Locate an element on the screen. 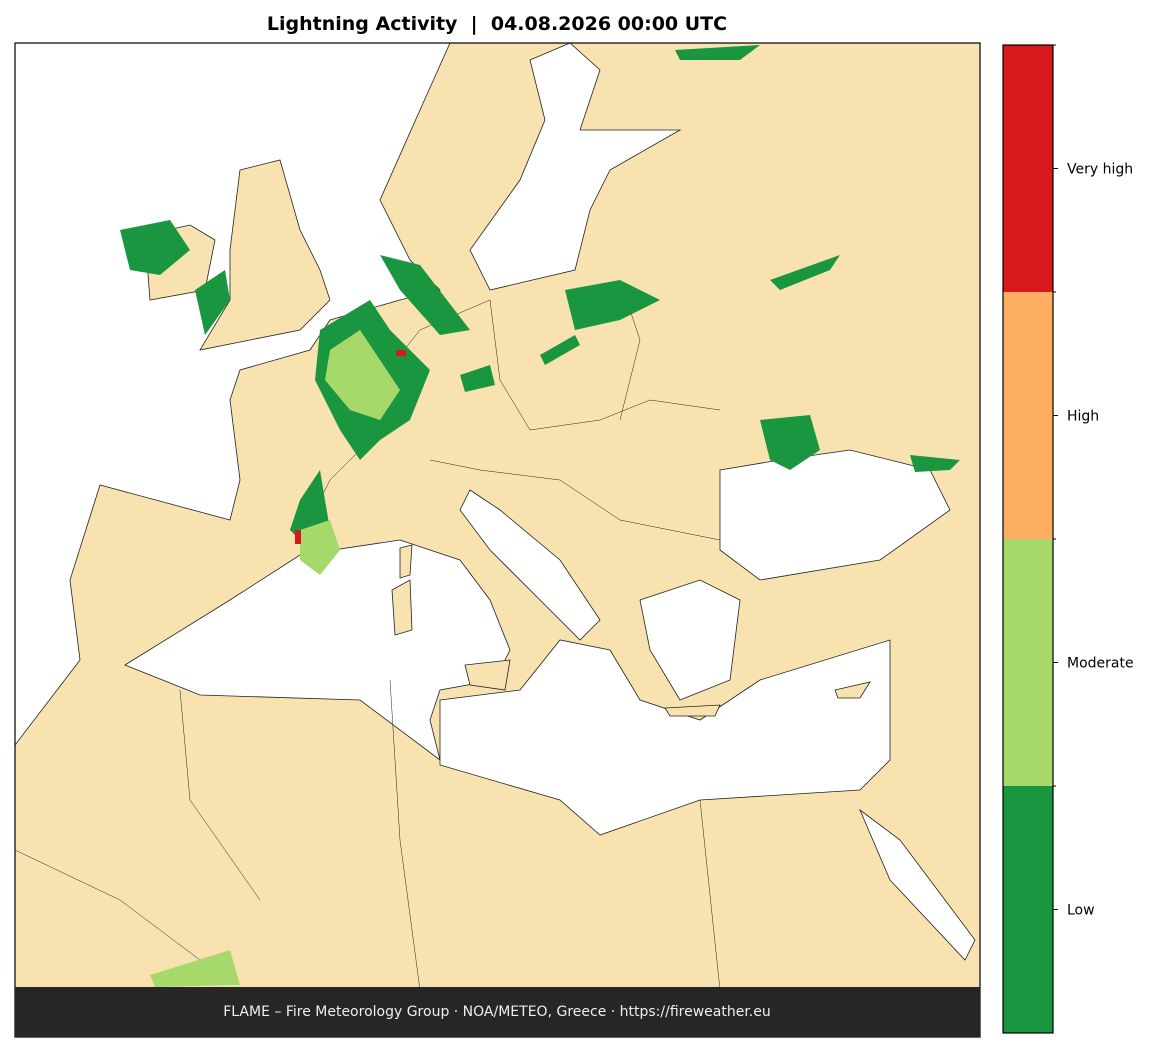  colorbar-label: Moderate is located at coordinates (1100, 664).